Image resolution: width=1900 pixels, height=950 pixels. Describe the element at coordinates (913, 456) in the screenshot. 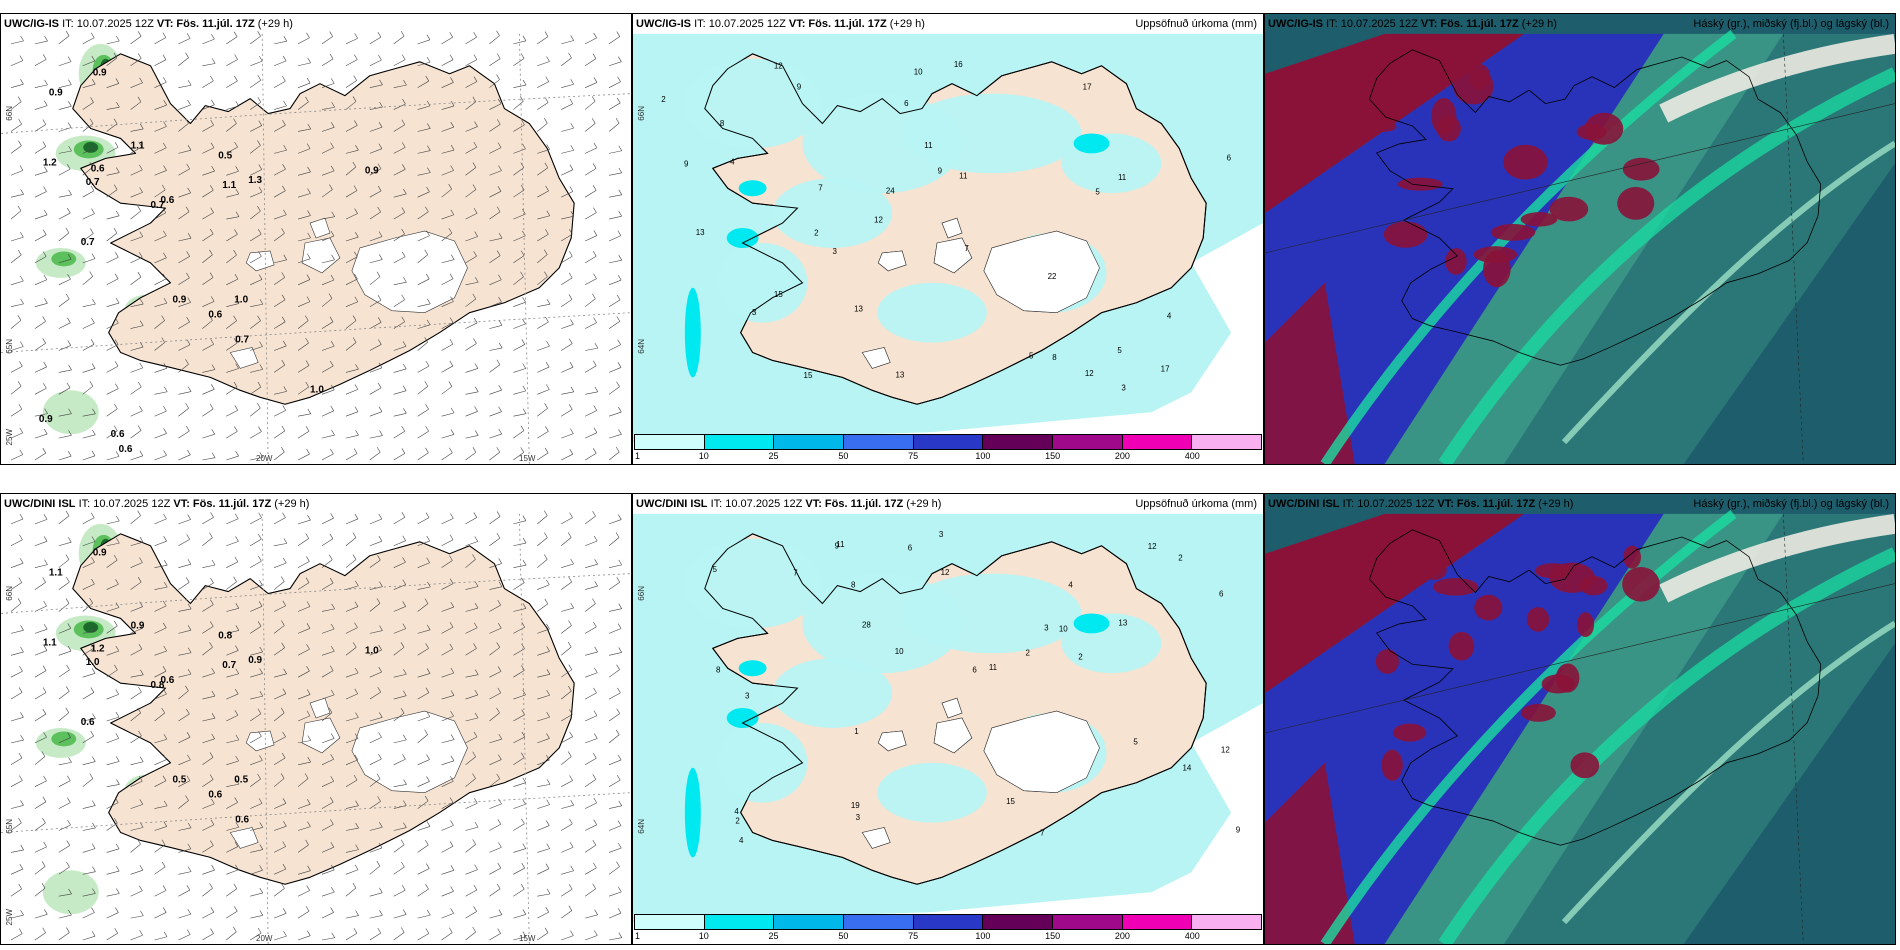

I see `colorbar-label: 75` at that location.